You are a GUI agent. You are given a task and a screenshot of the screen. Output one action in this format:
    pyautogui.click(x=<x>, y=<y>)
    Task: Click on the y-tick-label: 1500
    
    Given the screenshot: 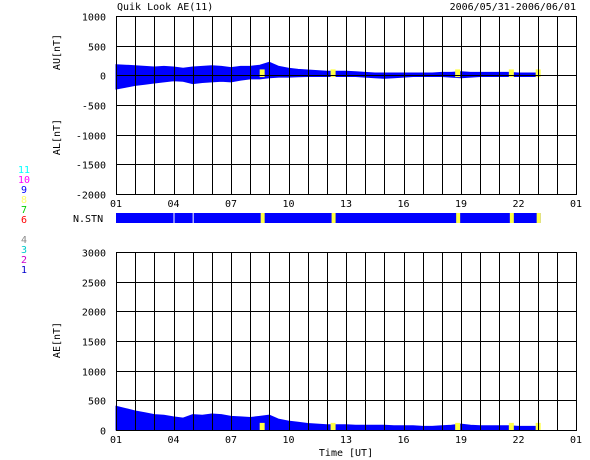 What is the action you would take?
    pyautogui.click(x=94, y=343)
    